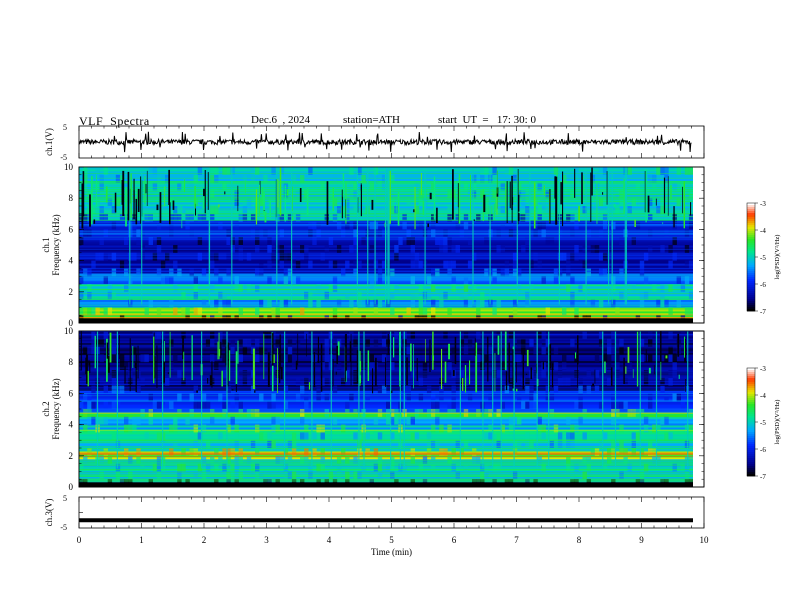  What do you see at coordinates (56, 244) in the screenshot?
I see `ch1-y-label-line2: Frequency (kHz)` at bounding box center [56, 244].